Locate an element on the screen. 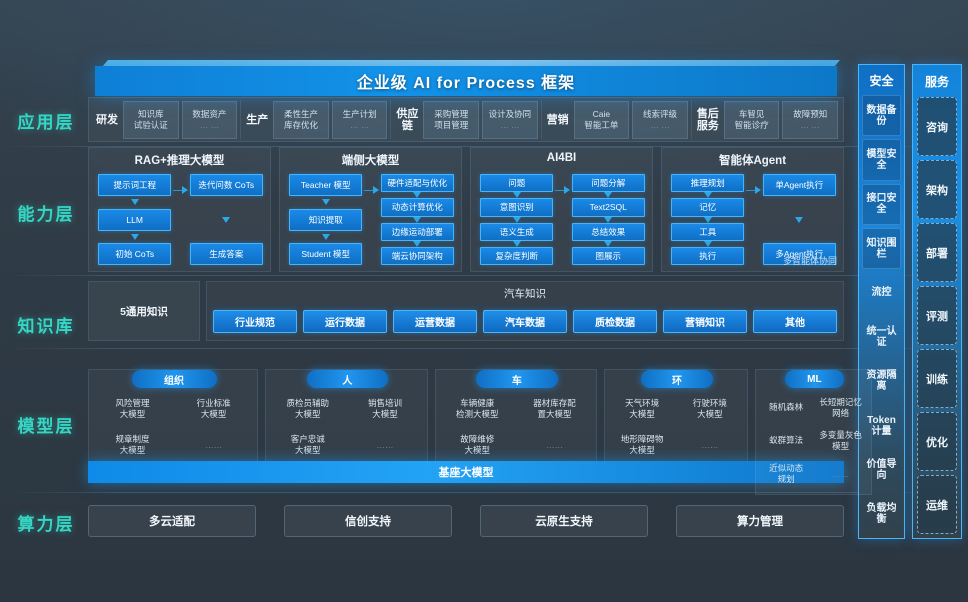 The width and height of the screenshot is (968, 602). model-cell: 蚁群算法 is located at coordinates (786, 440).